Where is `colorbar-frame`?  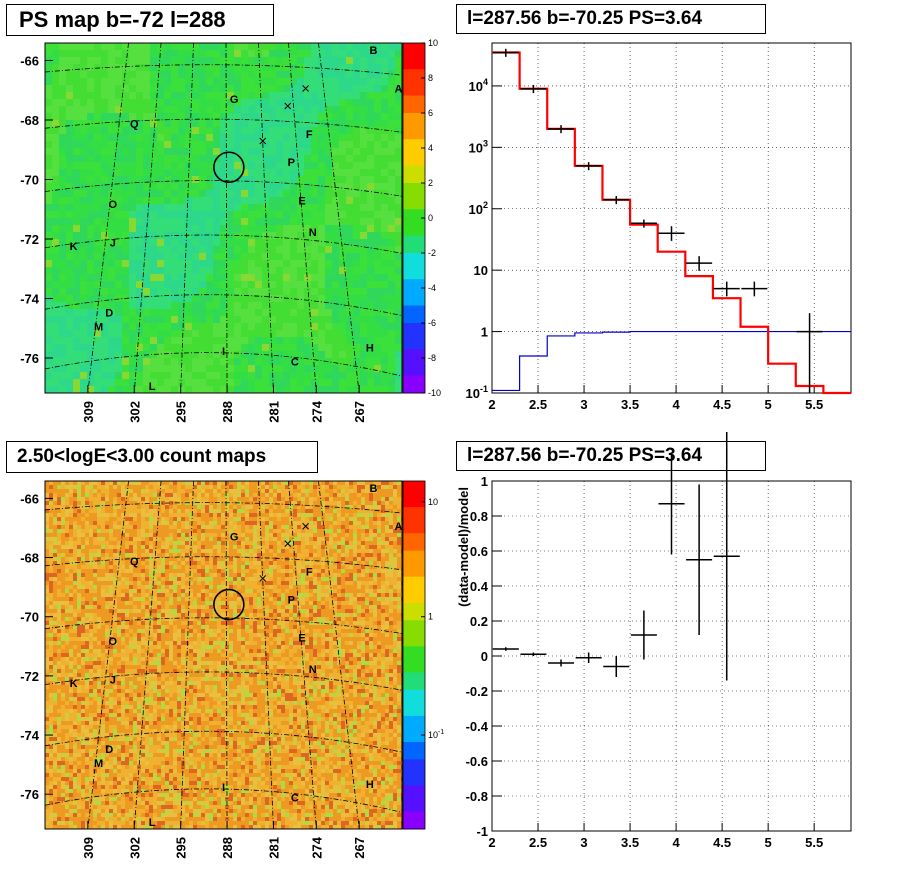 colorbar-frame is located at coordinates (414, 655).